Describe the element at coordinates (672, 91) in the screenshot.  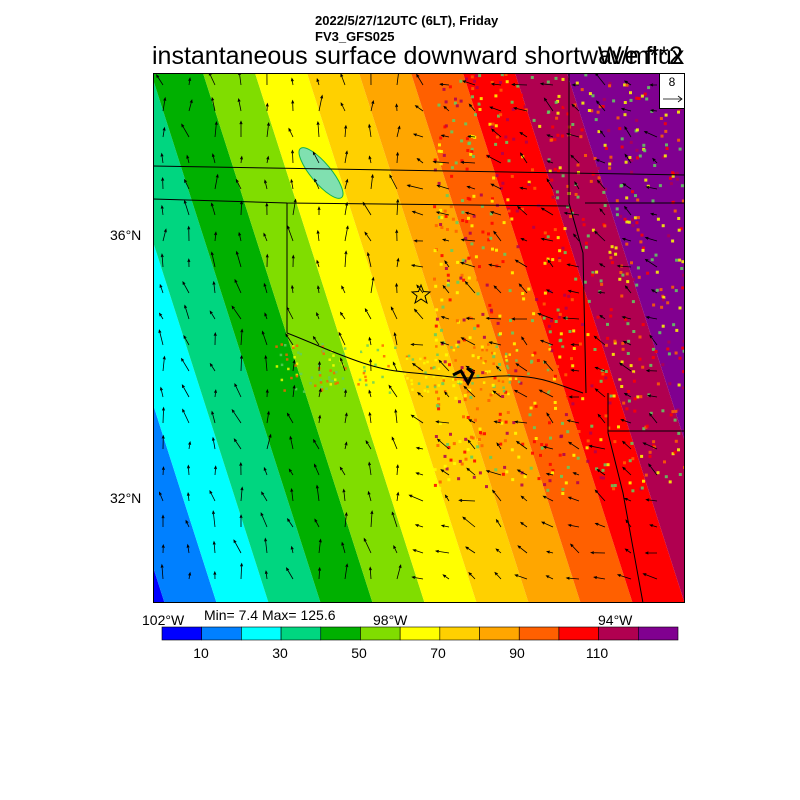
I see `reference-vector-box: 8` at that location.